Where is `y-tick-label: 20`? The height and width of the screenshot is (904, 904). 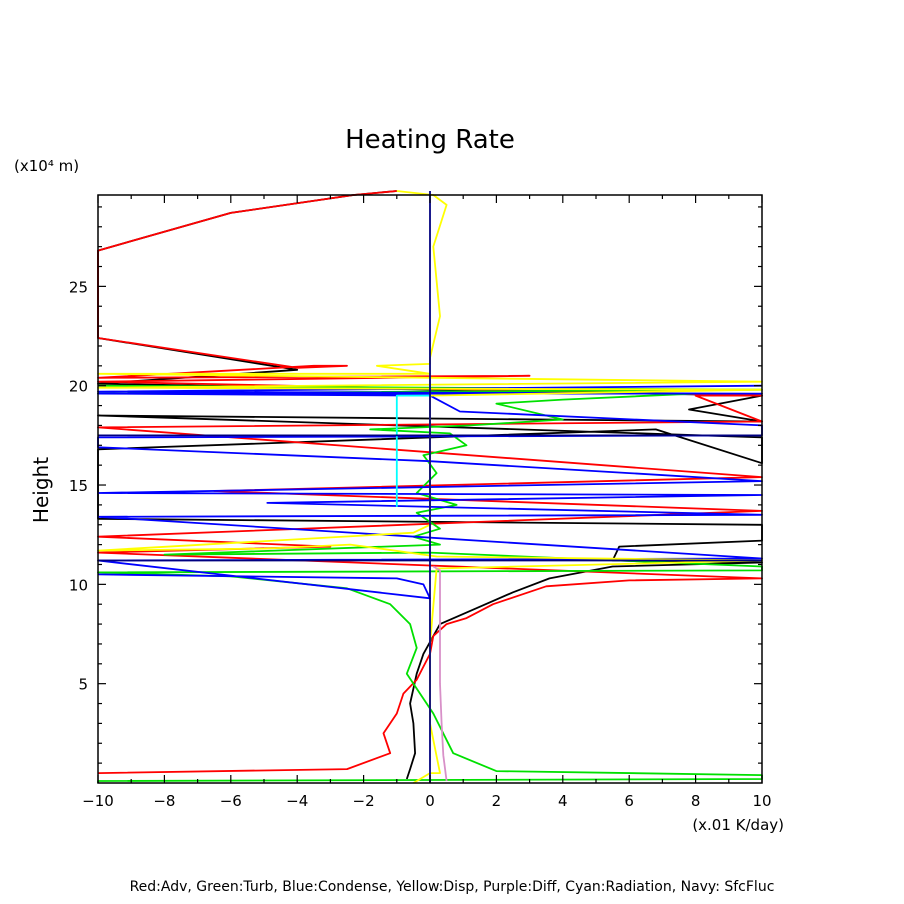 y-tick-label: 20 is located at coordinates (78, 387).